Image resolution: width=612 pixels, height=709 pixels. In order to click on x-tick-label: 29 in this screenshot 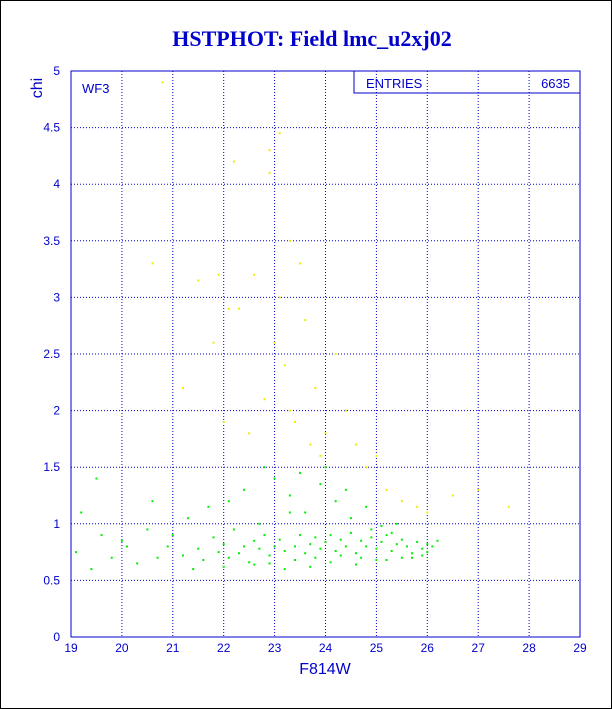, I will do `click(580, 648)`.